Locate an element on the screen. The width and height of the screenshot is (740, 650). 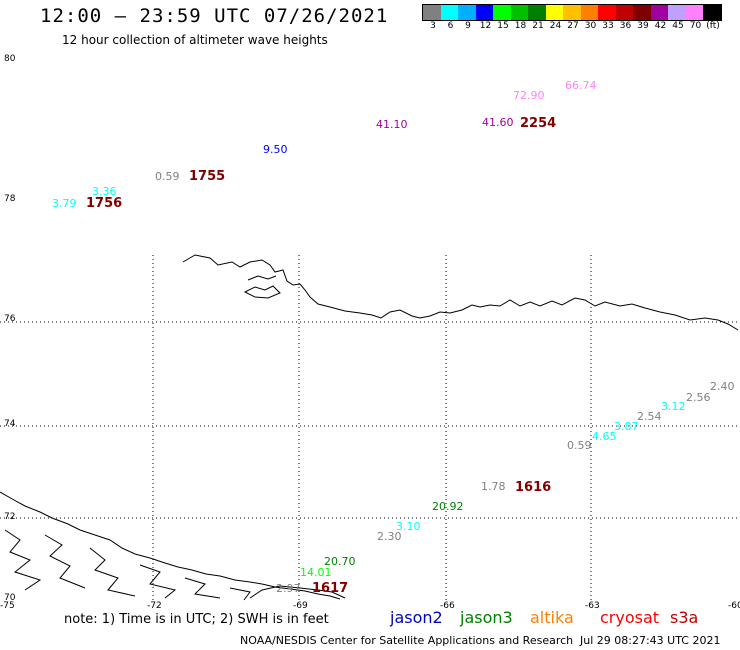
legend-tick: 45 is located at coordinates (678, 26).